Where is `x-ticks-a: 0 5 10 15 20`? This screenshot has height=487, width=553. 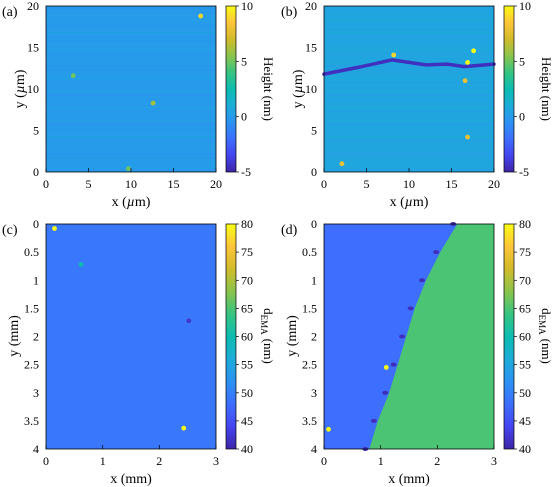 x-ticks-a: 0 5 10 15 20 is located at coordinates (132, 179).